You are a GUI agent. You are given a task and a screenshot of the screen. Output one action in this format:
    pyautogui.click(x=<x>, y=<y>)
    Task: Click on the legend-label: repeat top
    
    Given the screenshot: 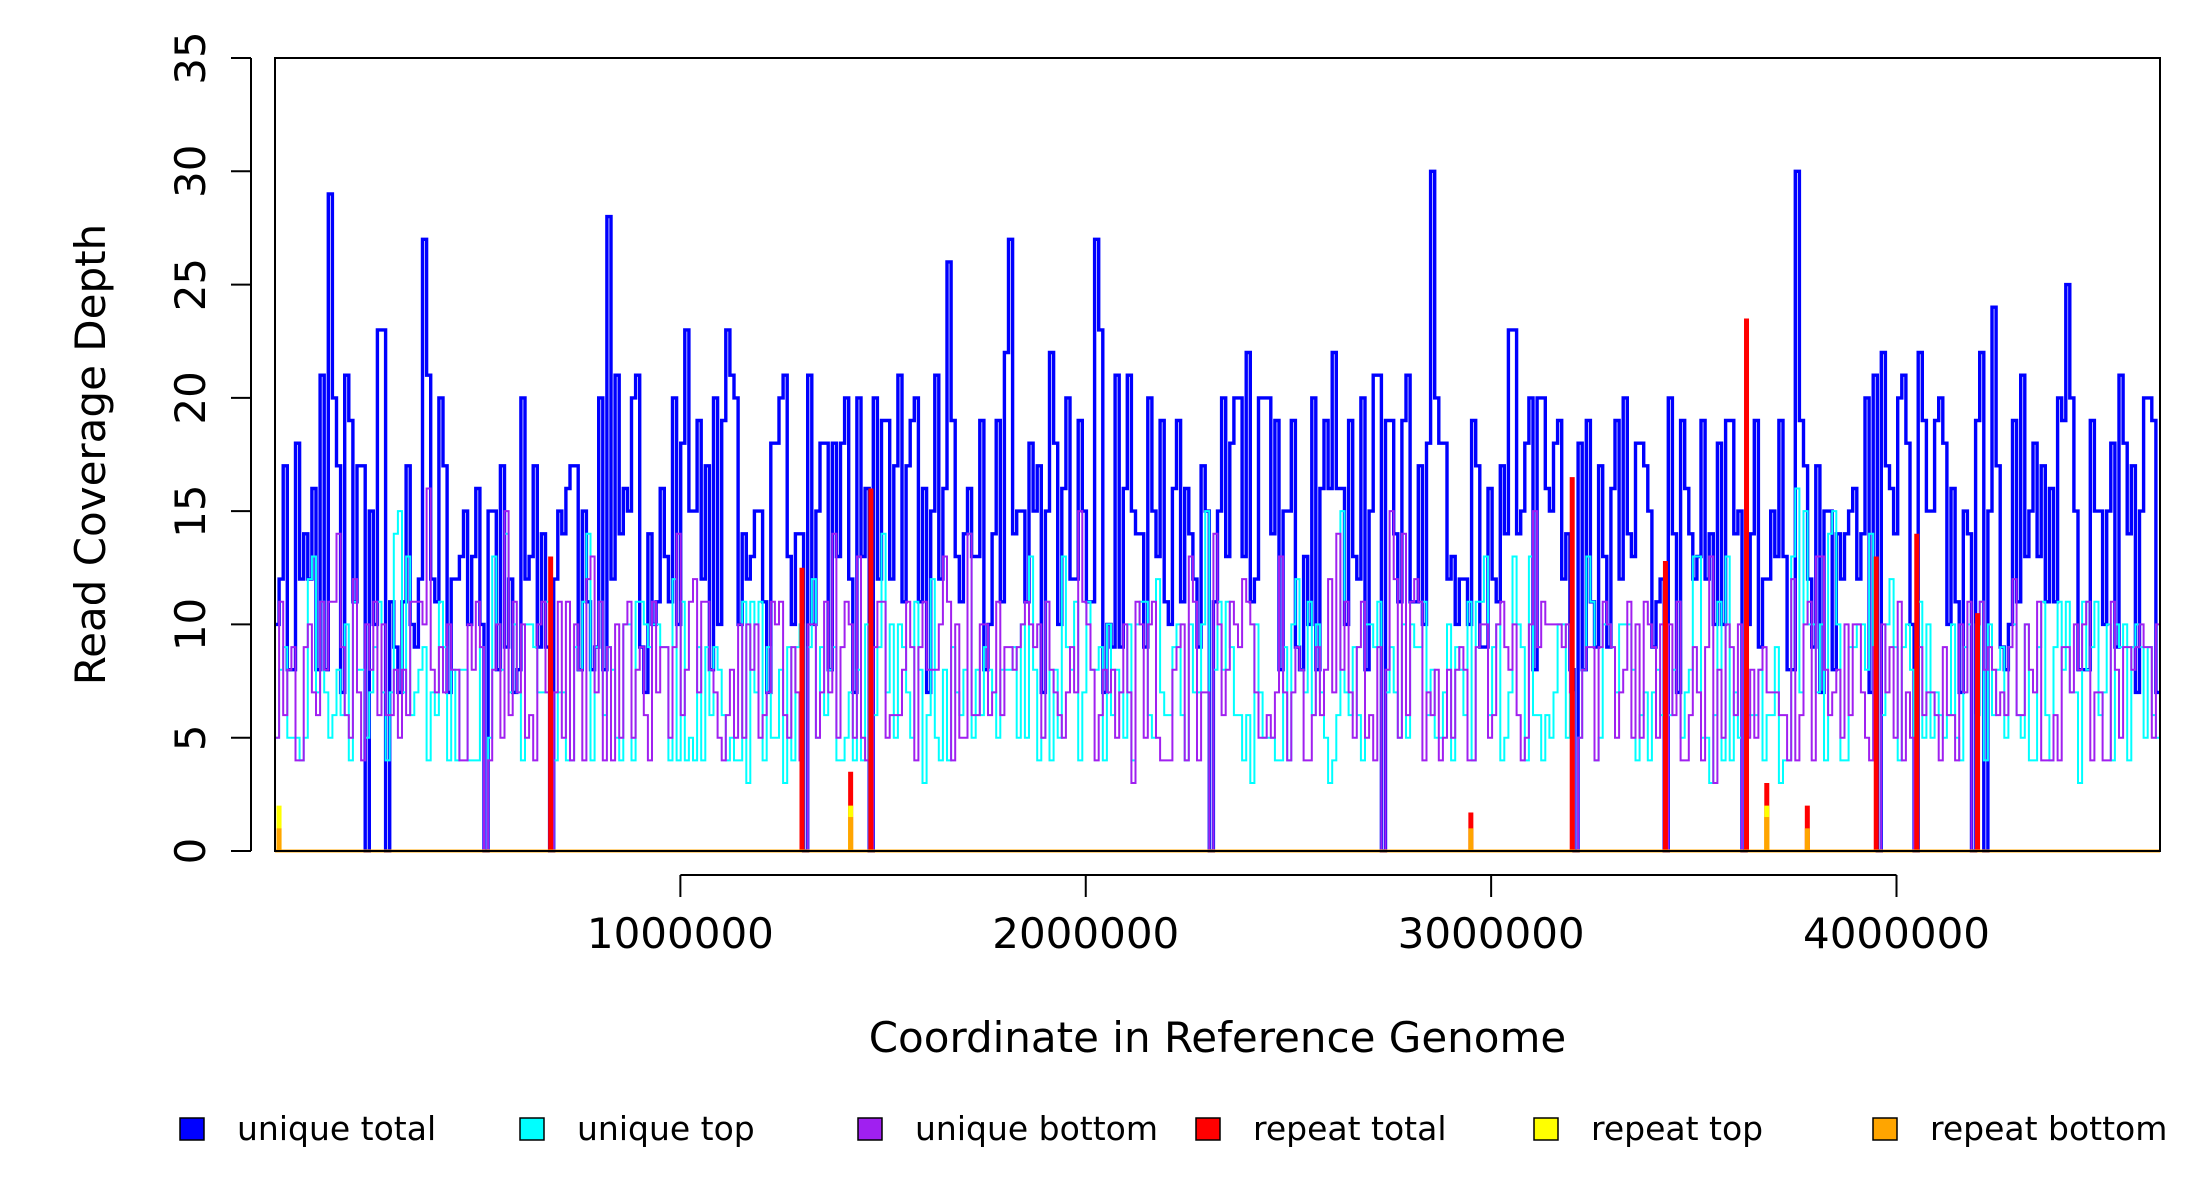 What is the action you would take?
    pyautogui.click(x=1677, y=1128)
    